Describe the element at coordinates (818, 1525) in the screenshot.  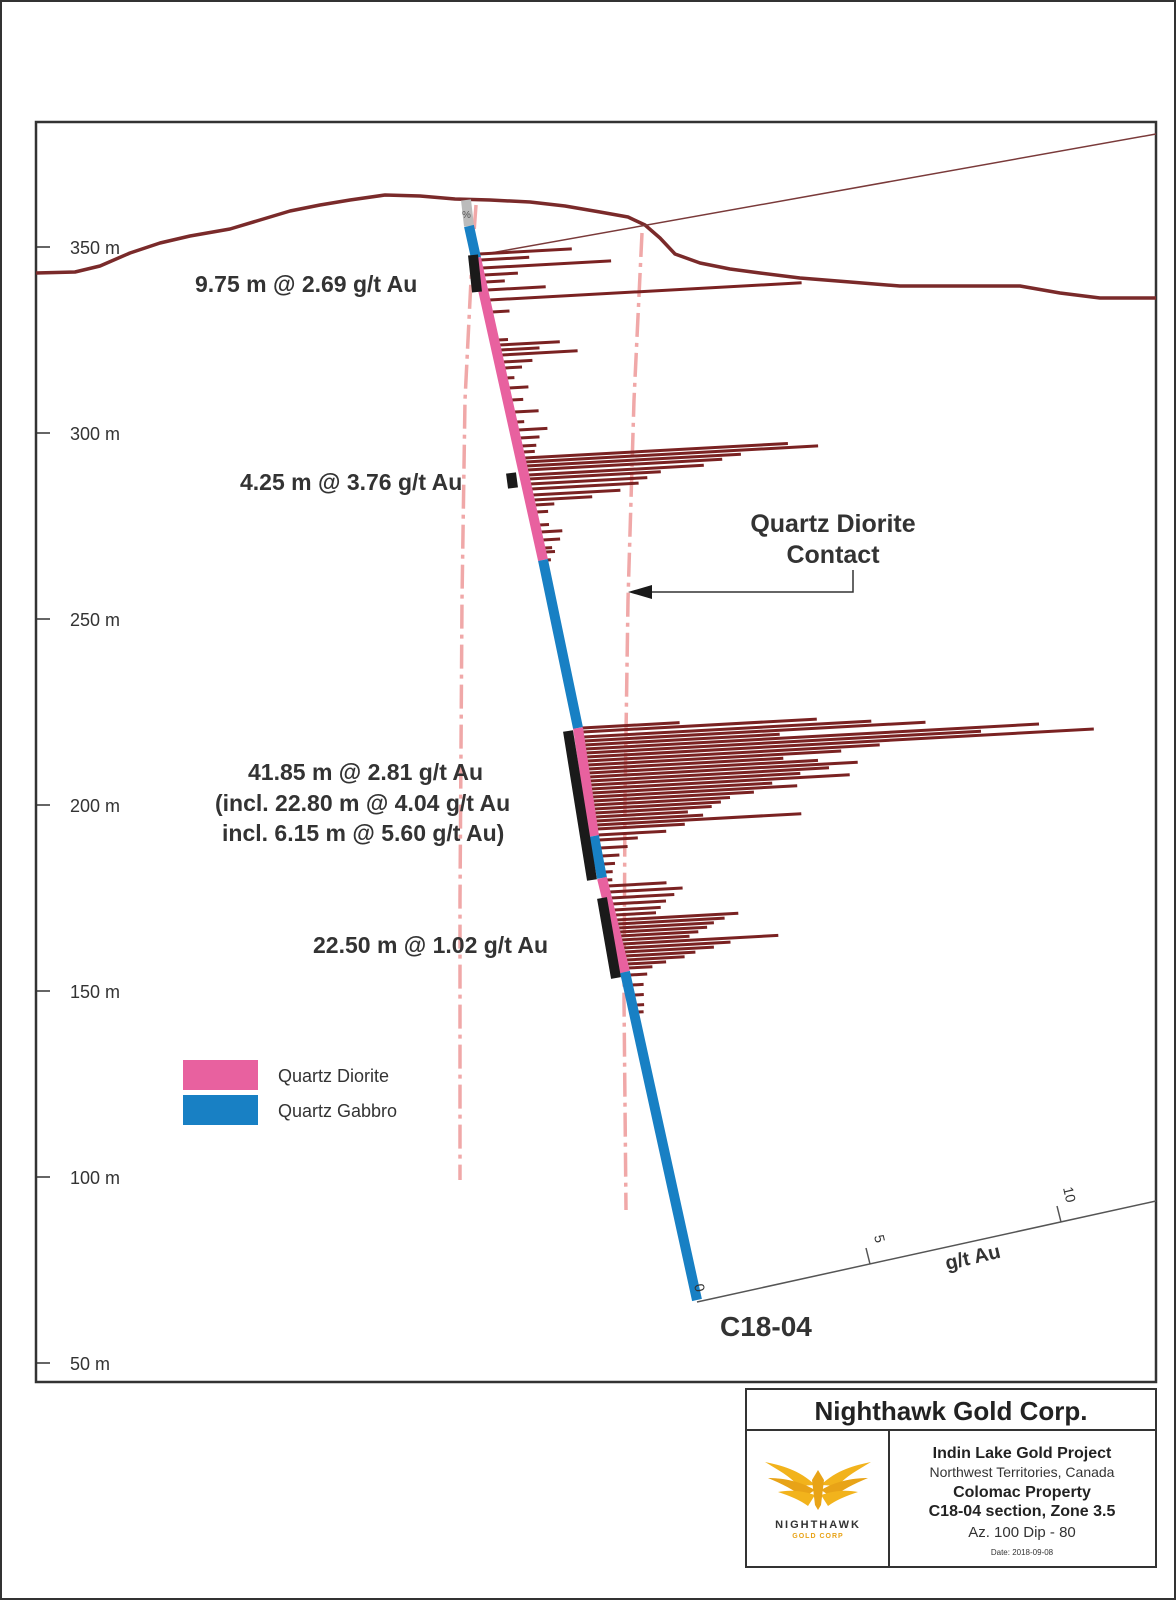
I see `logo-name: NIGHTHAWK` at that location.